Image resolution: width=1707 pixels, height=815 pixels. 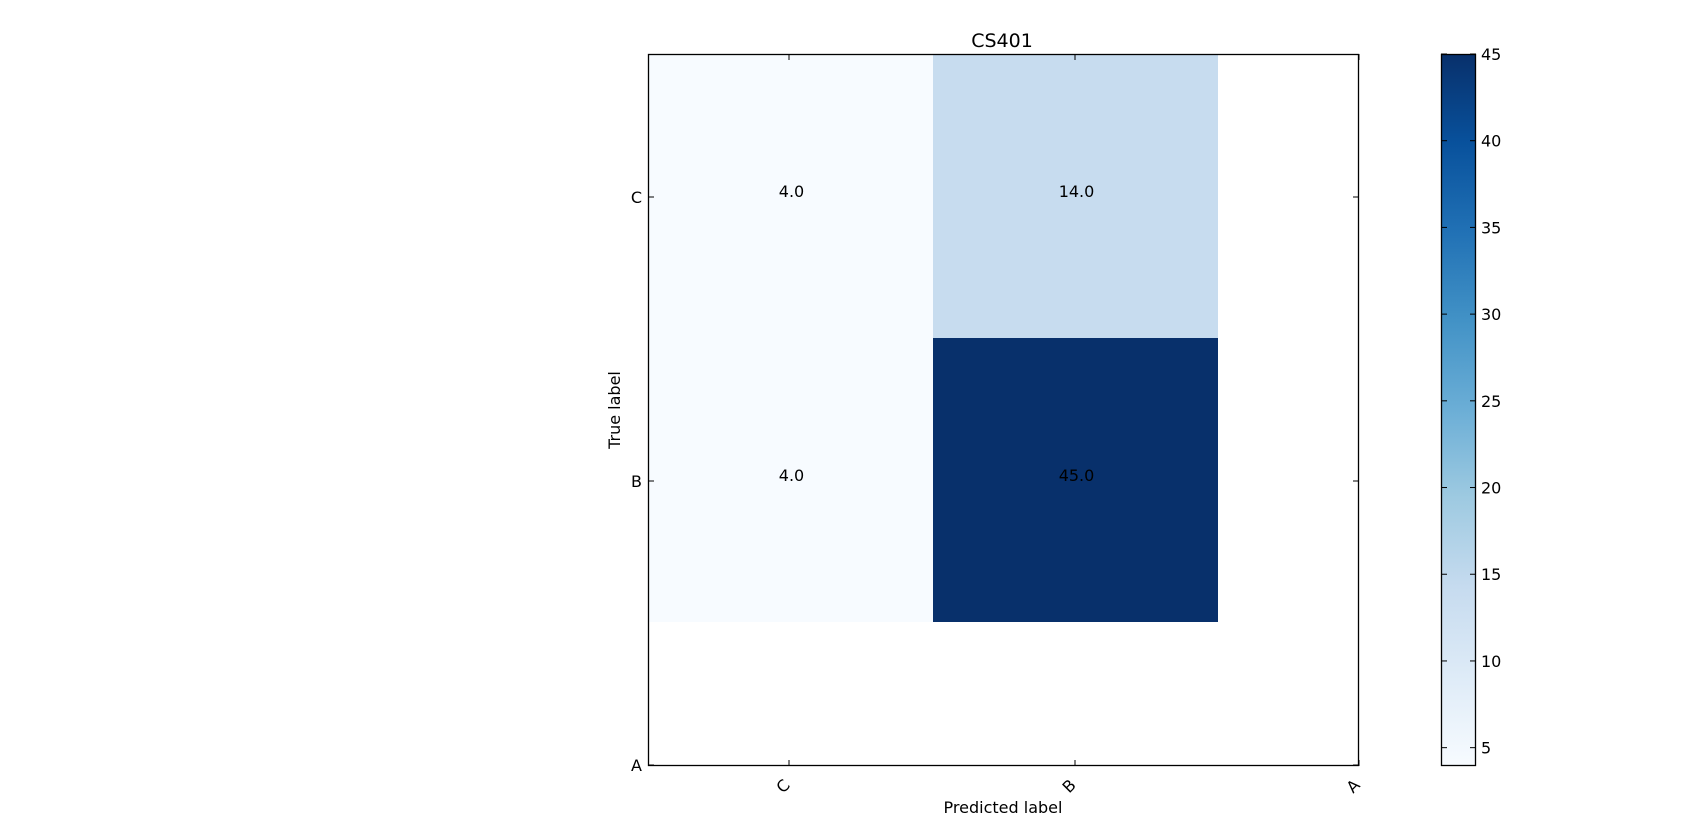 I want to click on cell-value-labels: 4.0 14.0 4.0 45.0, so click(x=937, y=333).